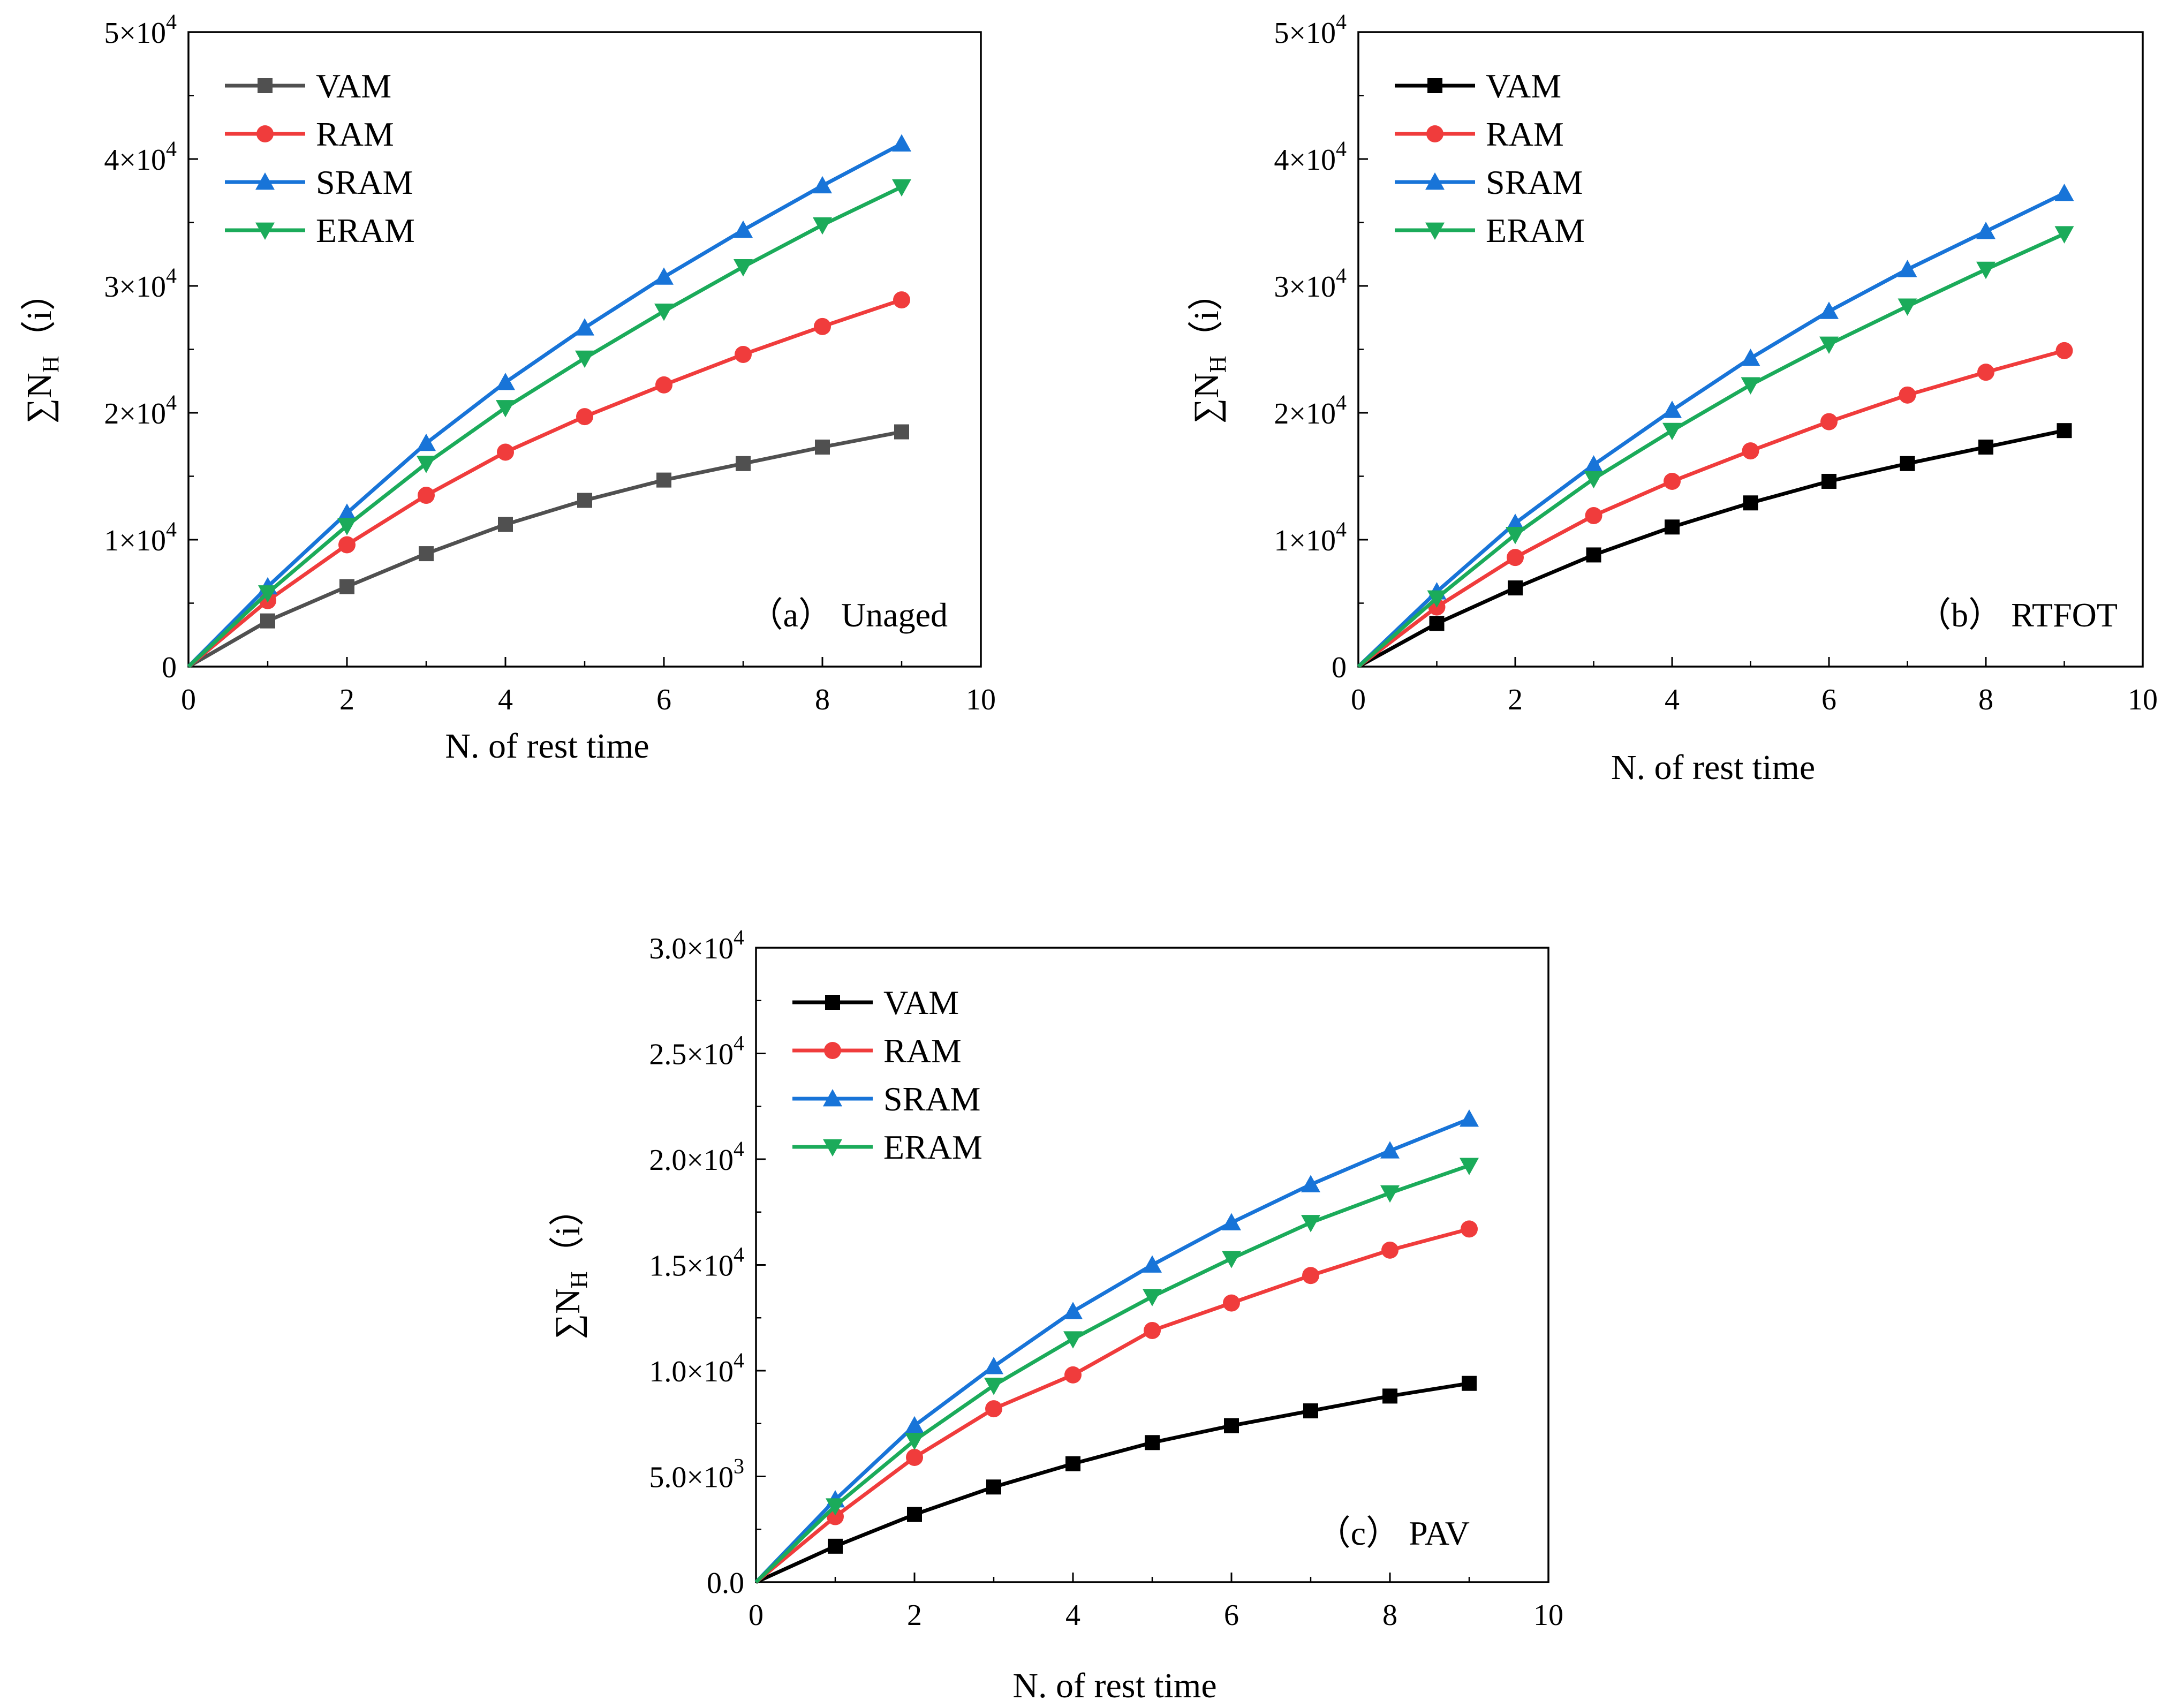  Describe the element at coordinates (1072, 1615) in the screenshot. I see `x-tick-label: 4` at that location.